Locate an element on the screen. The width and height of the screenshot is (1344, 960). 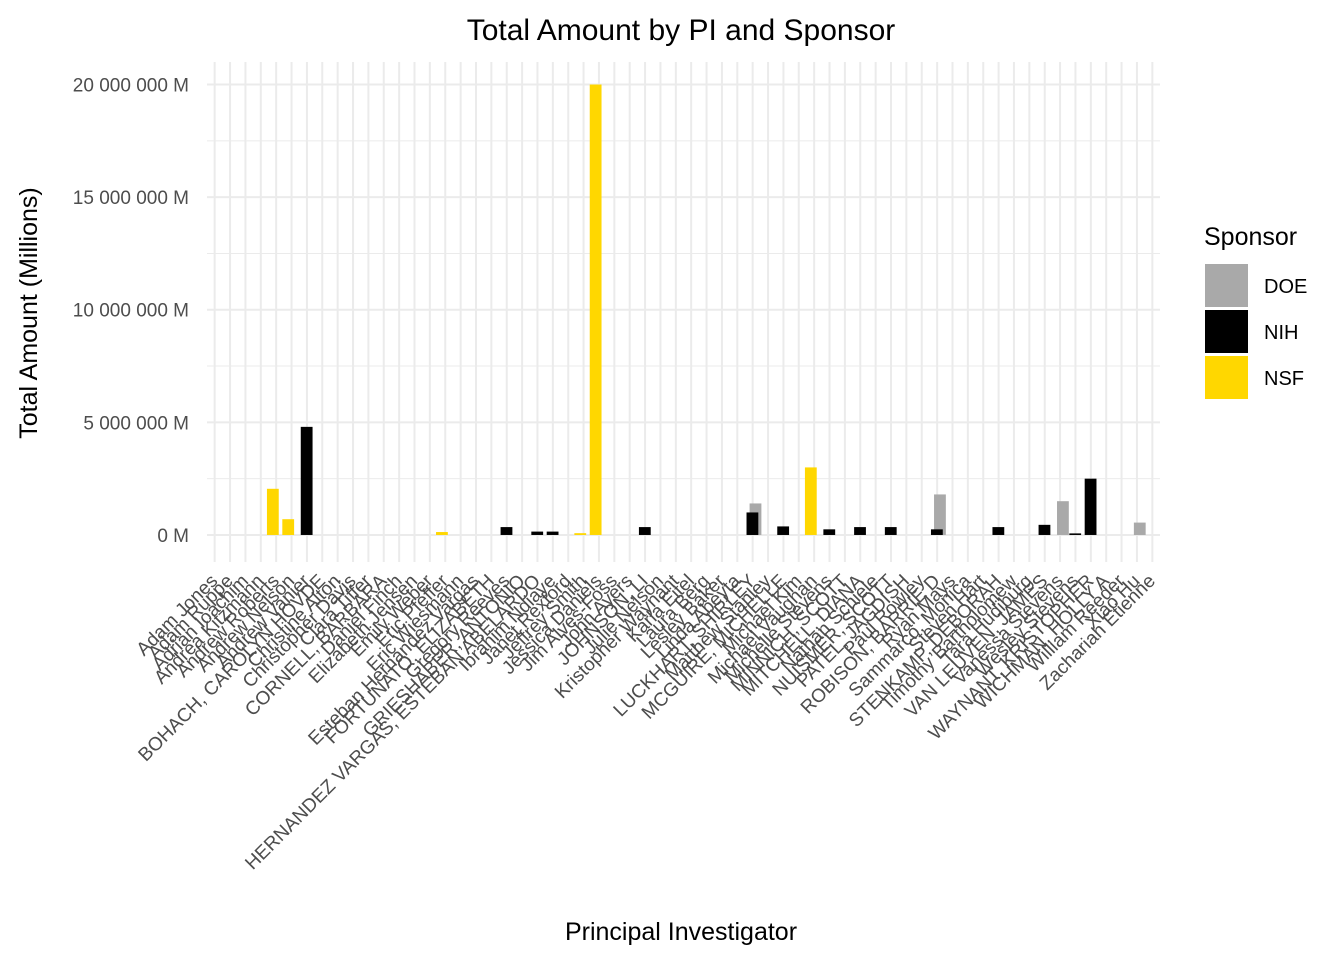
legend-key-nsf is located at coordinates (1226, 377).